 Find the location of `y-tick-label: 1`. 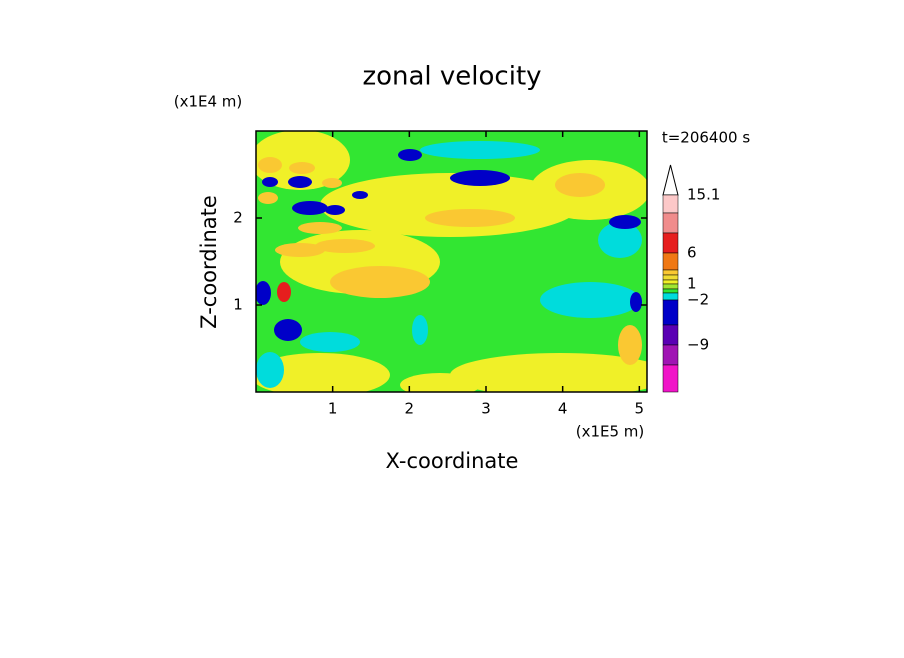

y-tick-label: 1 is located at coordinates (238, 305).